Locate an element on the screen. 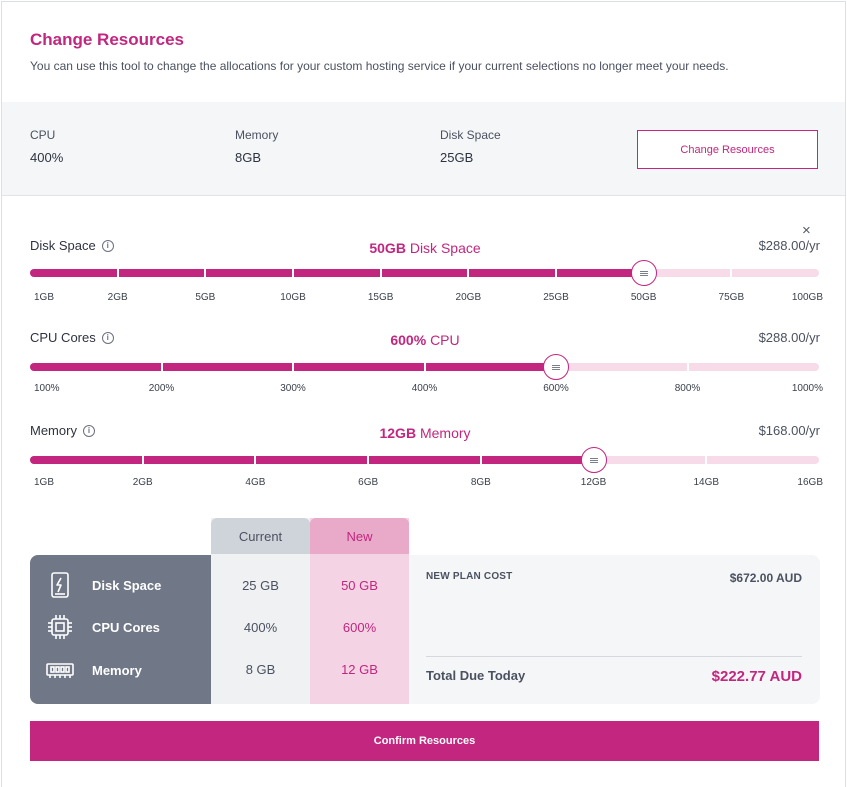 The height and width of the screenshot is (787, 847). cpu-price: $288.00/yr is located at coordinates (789, 337).